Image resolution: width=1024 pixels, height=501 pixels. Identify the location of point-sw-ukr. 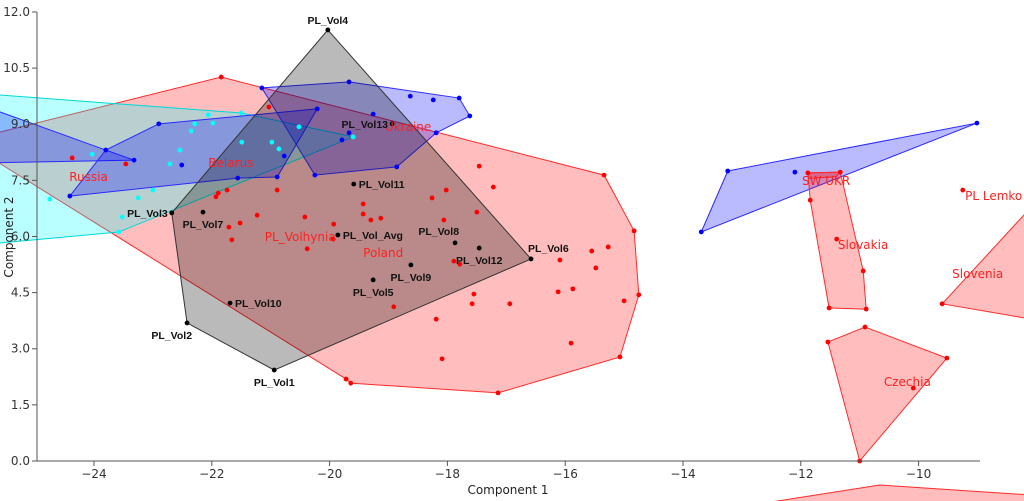
(808, 173).